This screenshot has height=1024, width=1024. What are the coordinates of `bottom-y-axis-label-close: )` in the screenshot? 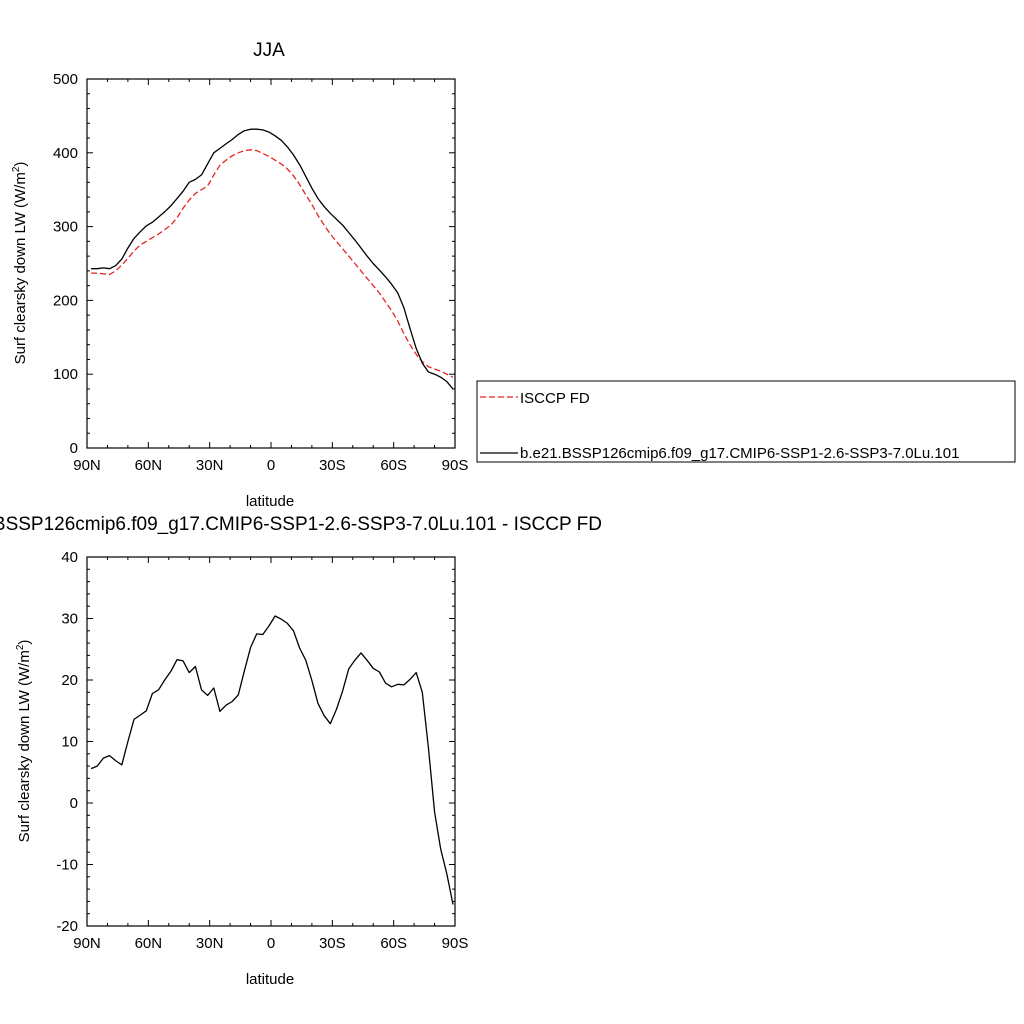 It's located at (24, 642).